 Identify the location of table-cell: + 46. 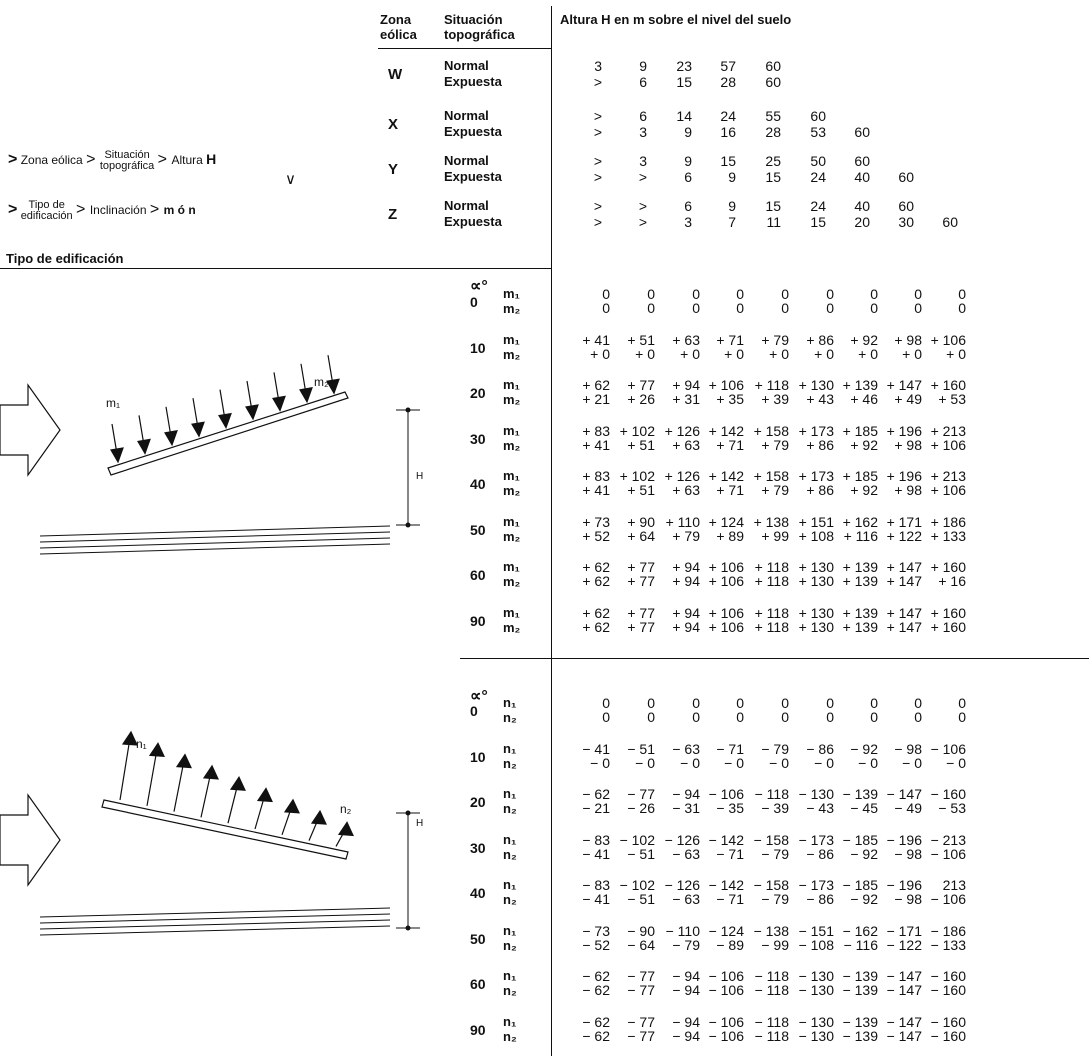
(864, 399).